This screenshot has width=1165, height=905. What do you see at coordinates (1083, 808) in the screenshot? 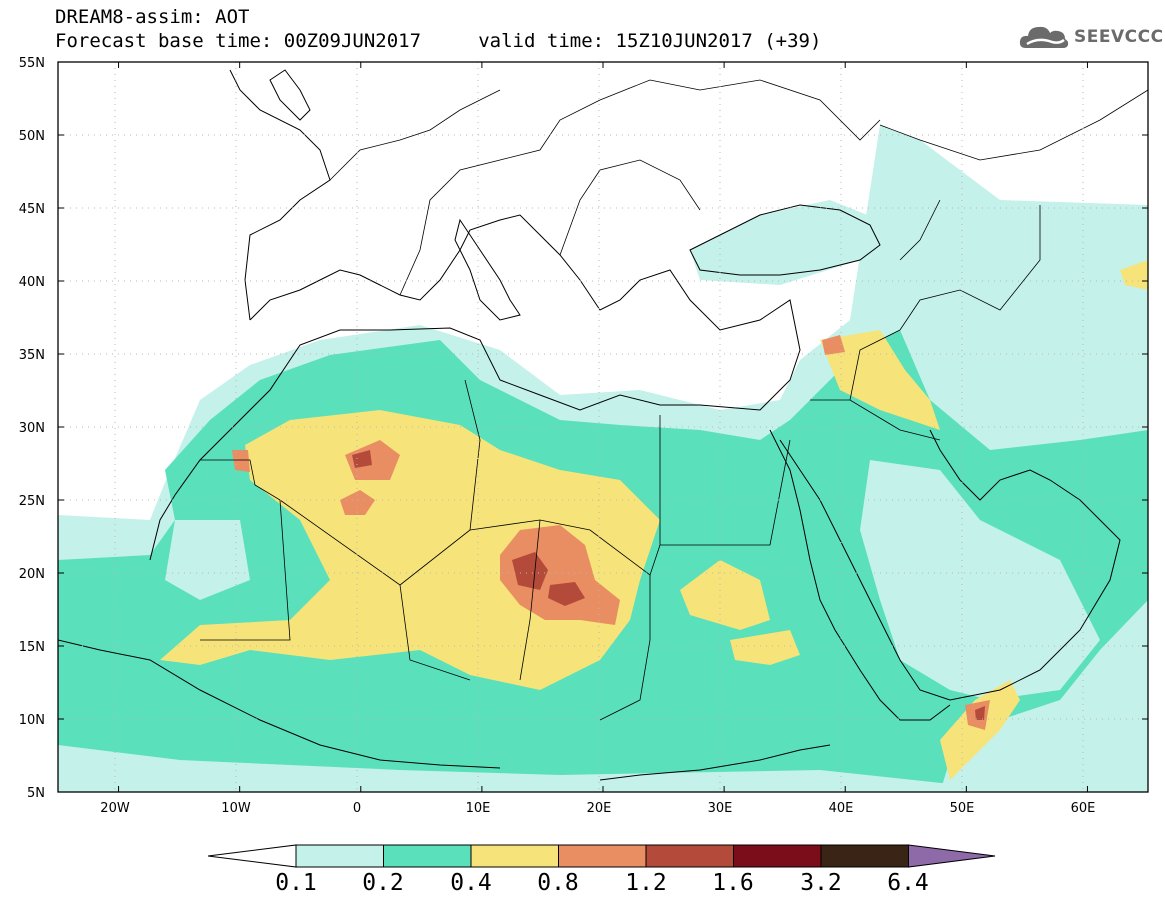
I see `lon-label: 60E` at bounding box center [1083, 808].